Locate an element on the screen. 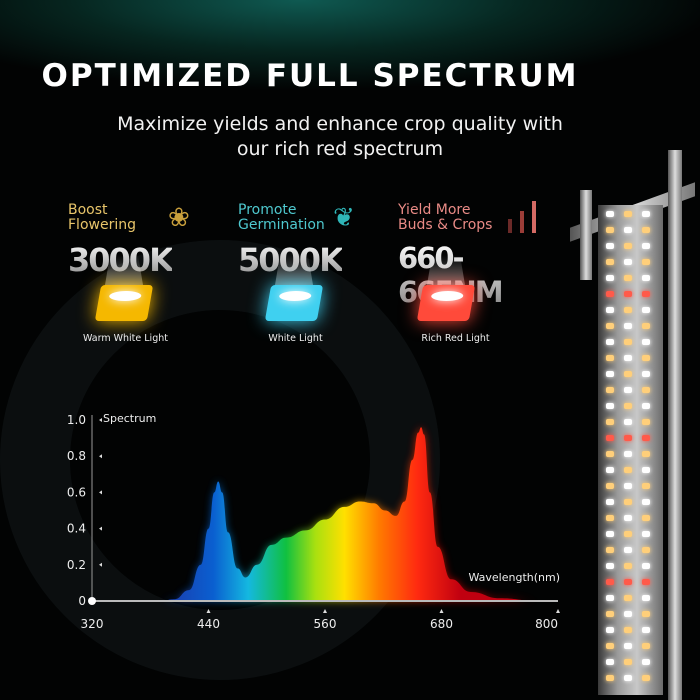 The width and height of the screenshot is (700, 700). page-title: OPTIMIZED FULL SPECTRUM is located at coordinates (310, 76).